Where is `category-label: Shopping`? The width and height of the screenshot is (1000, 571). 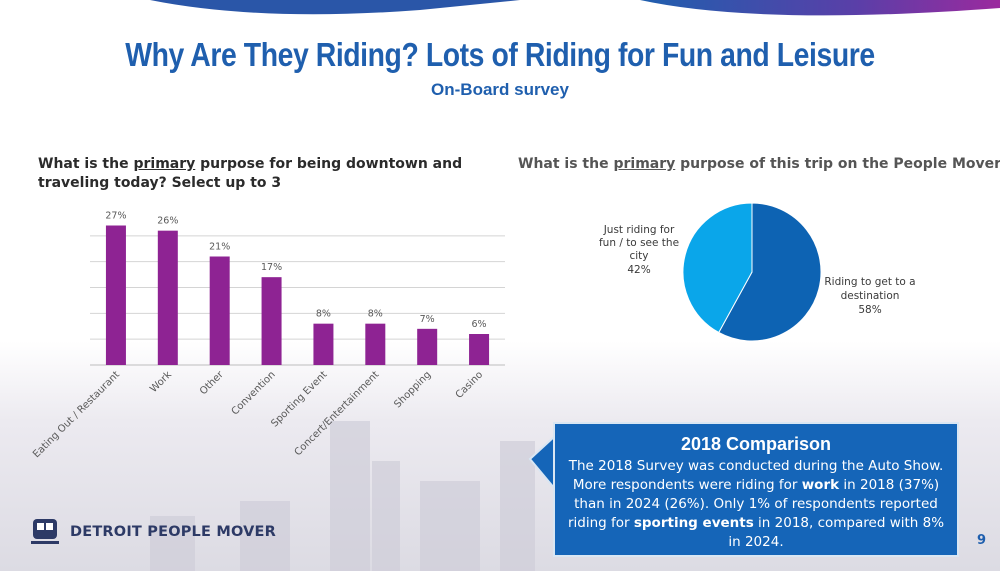 category-label: Shopping is located at coordinates (412, 389).